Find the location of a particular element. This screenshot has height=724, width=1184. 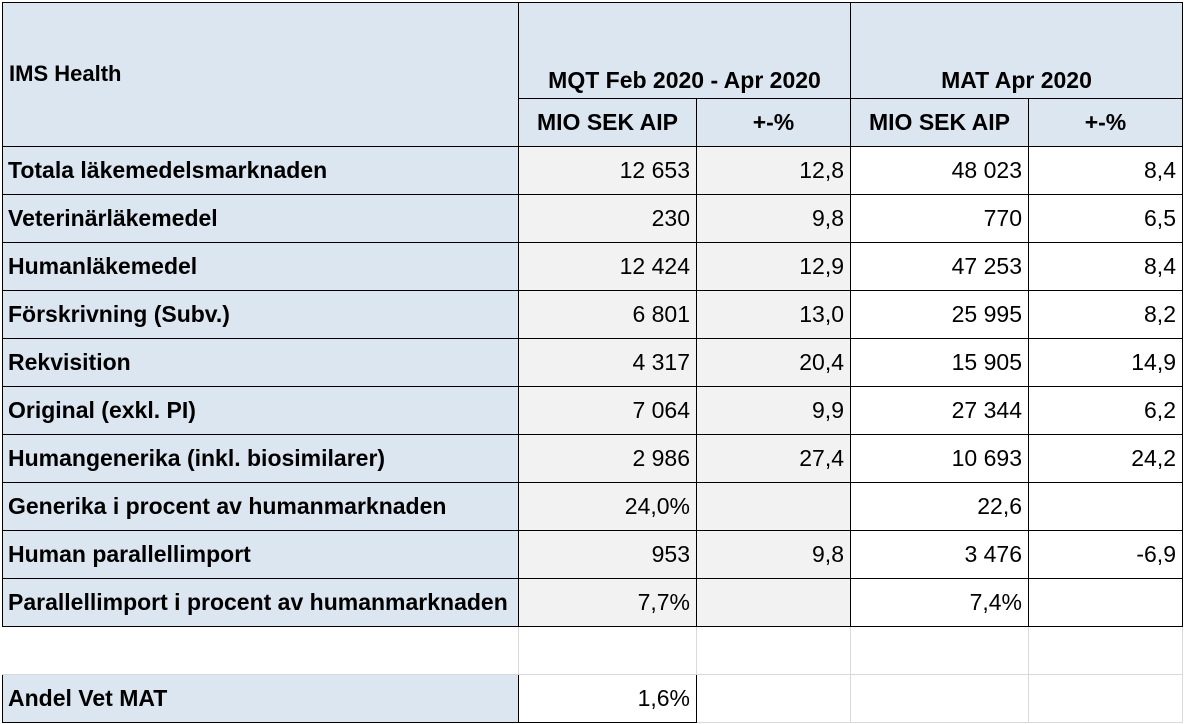

row-label: Original (exkl. PI) is located at coordinates (260, 410).